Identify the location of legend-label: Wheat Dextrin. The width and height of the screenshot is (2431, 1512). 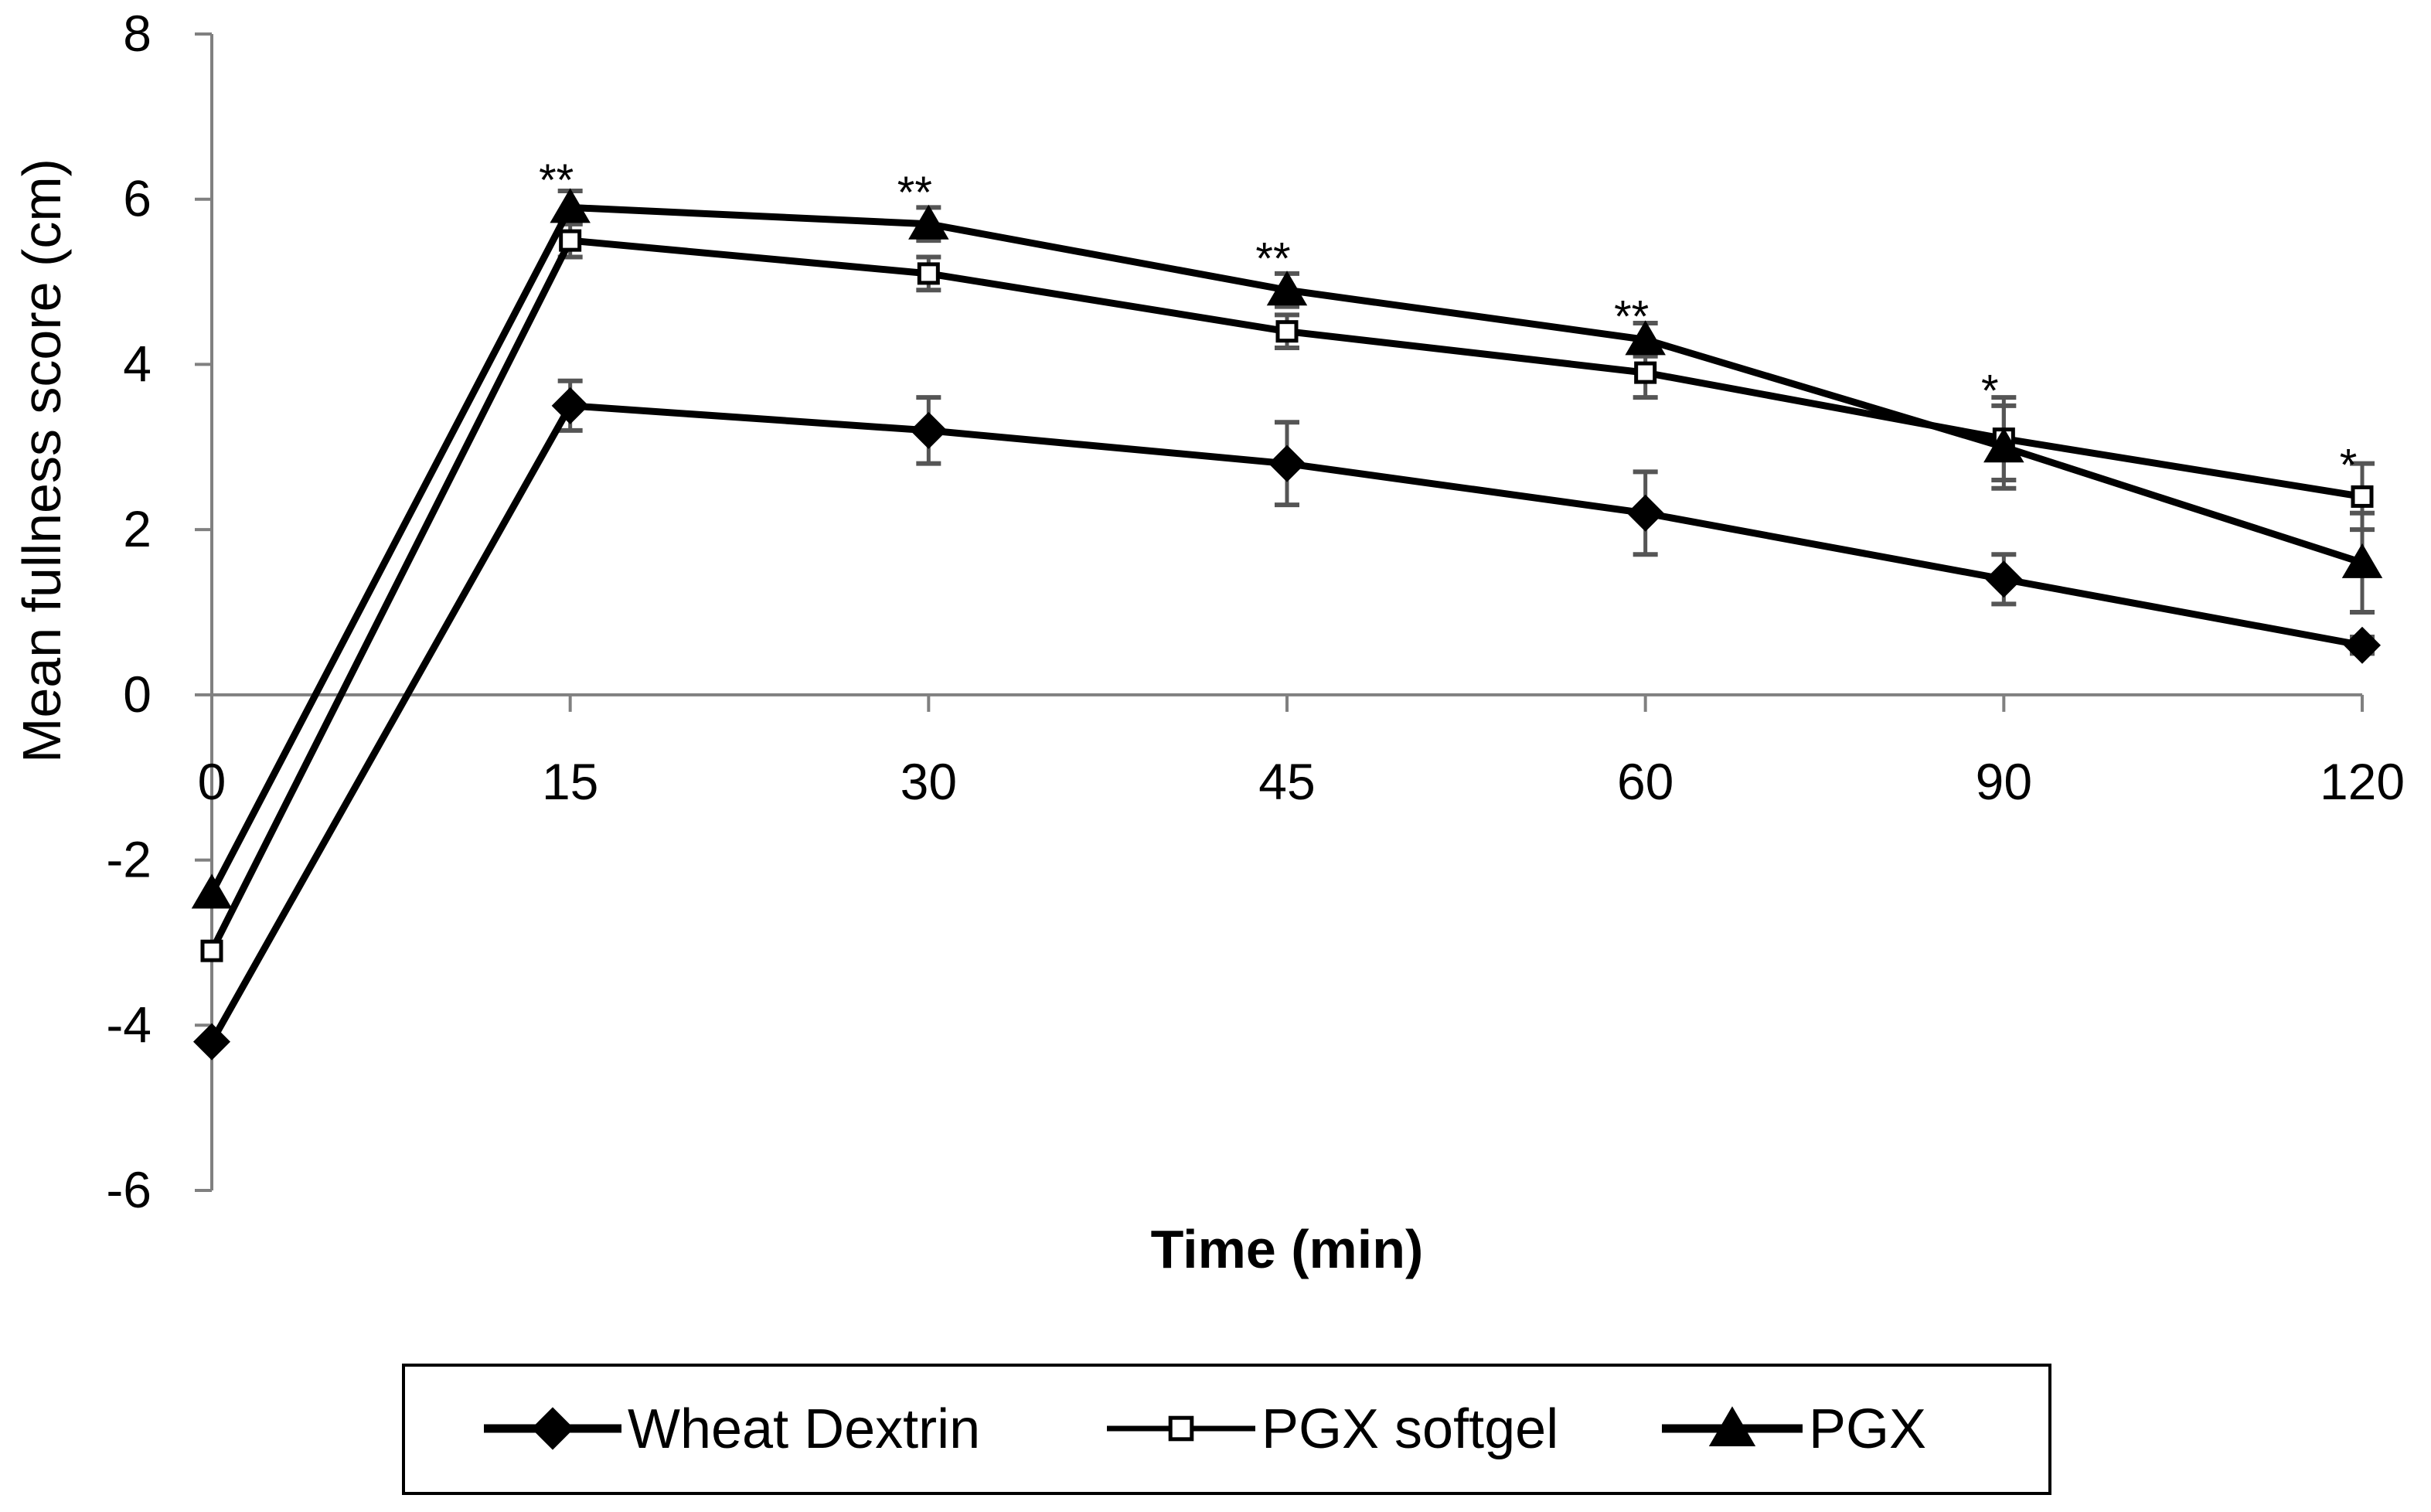
(804, 1429).